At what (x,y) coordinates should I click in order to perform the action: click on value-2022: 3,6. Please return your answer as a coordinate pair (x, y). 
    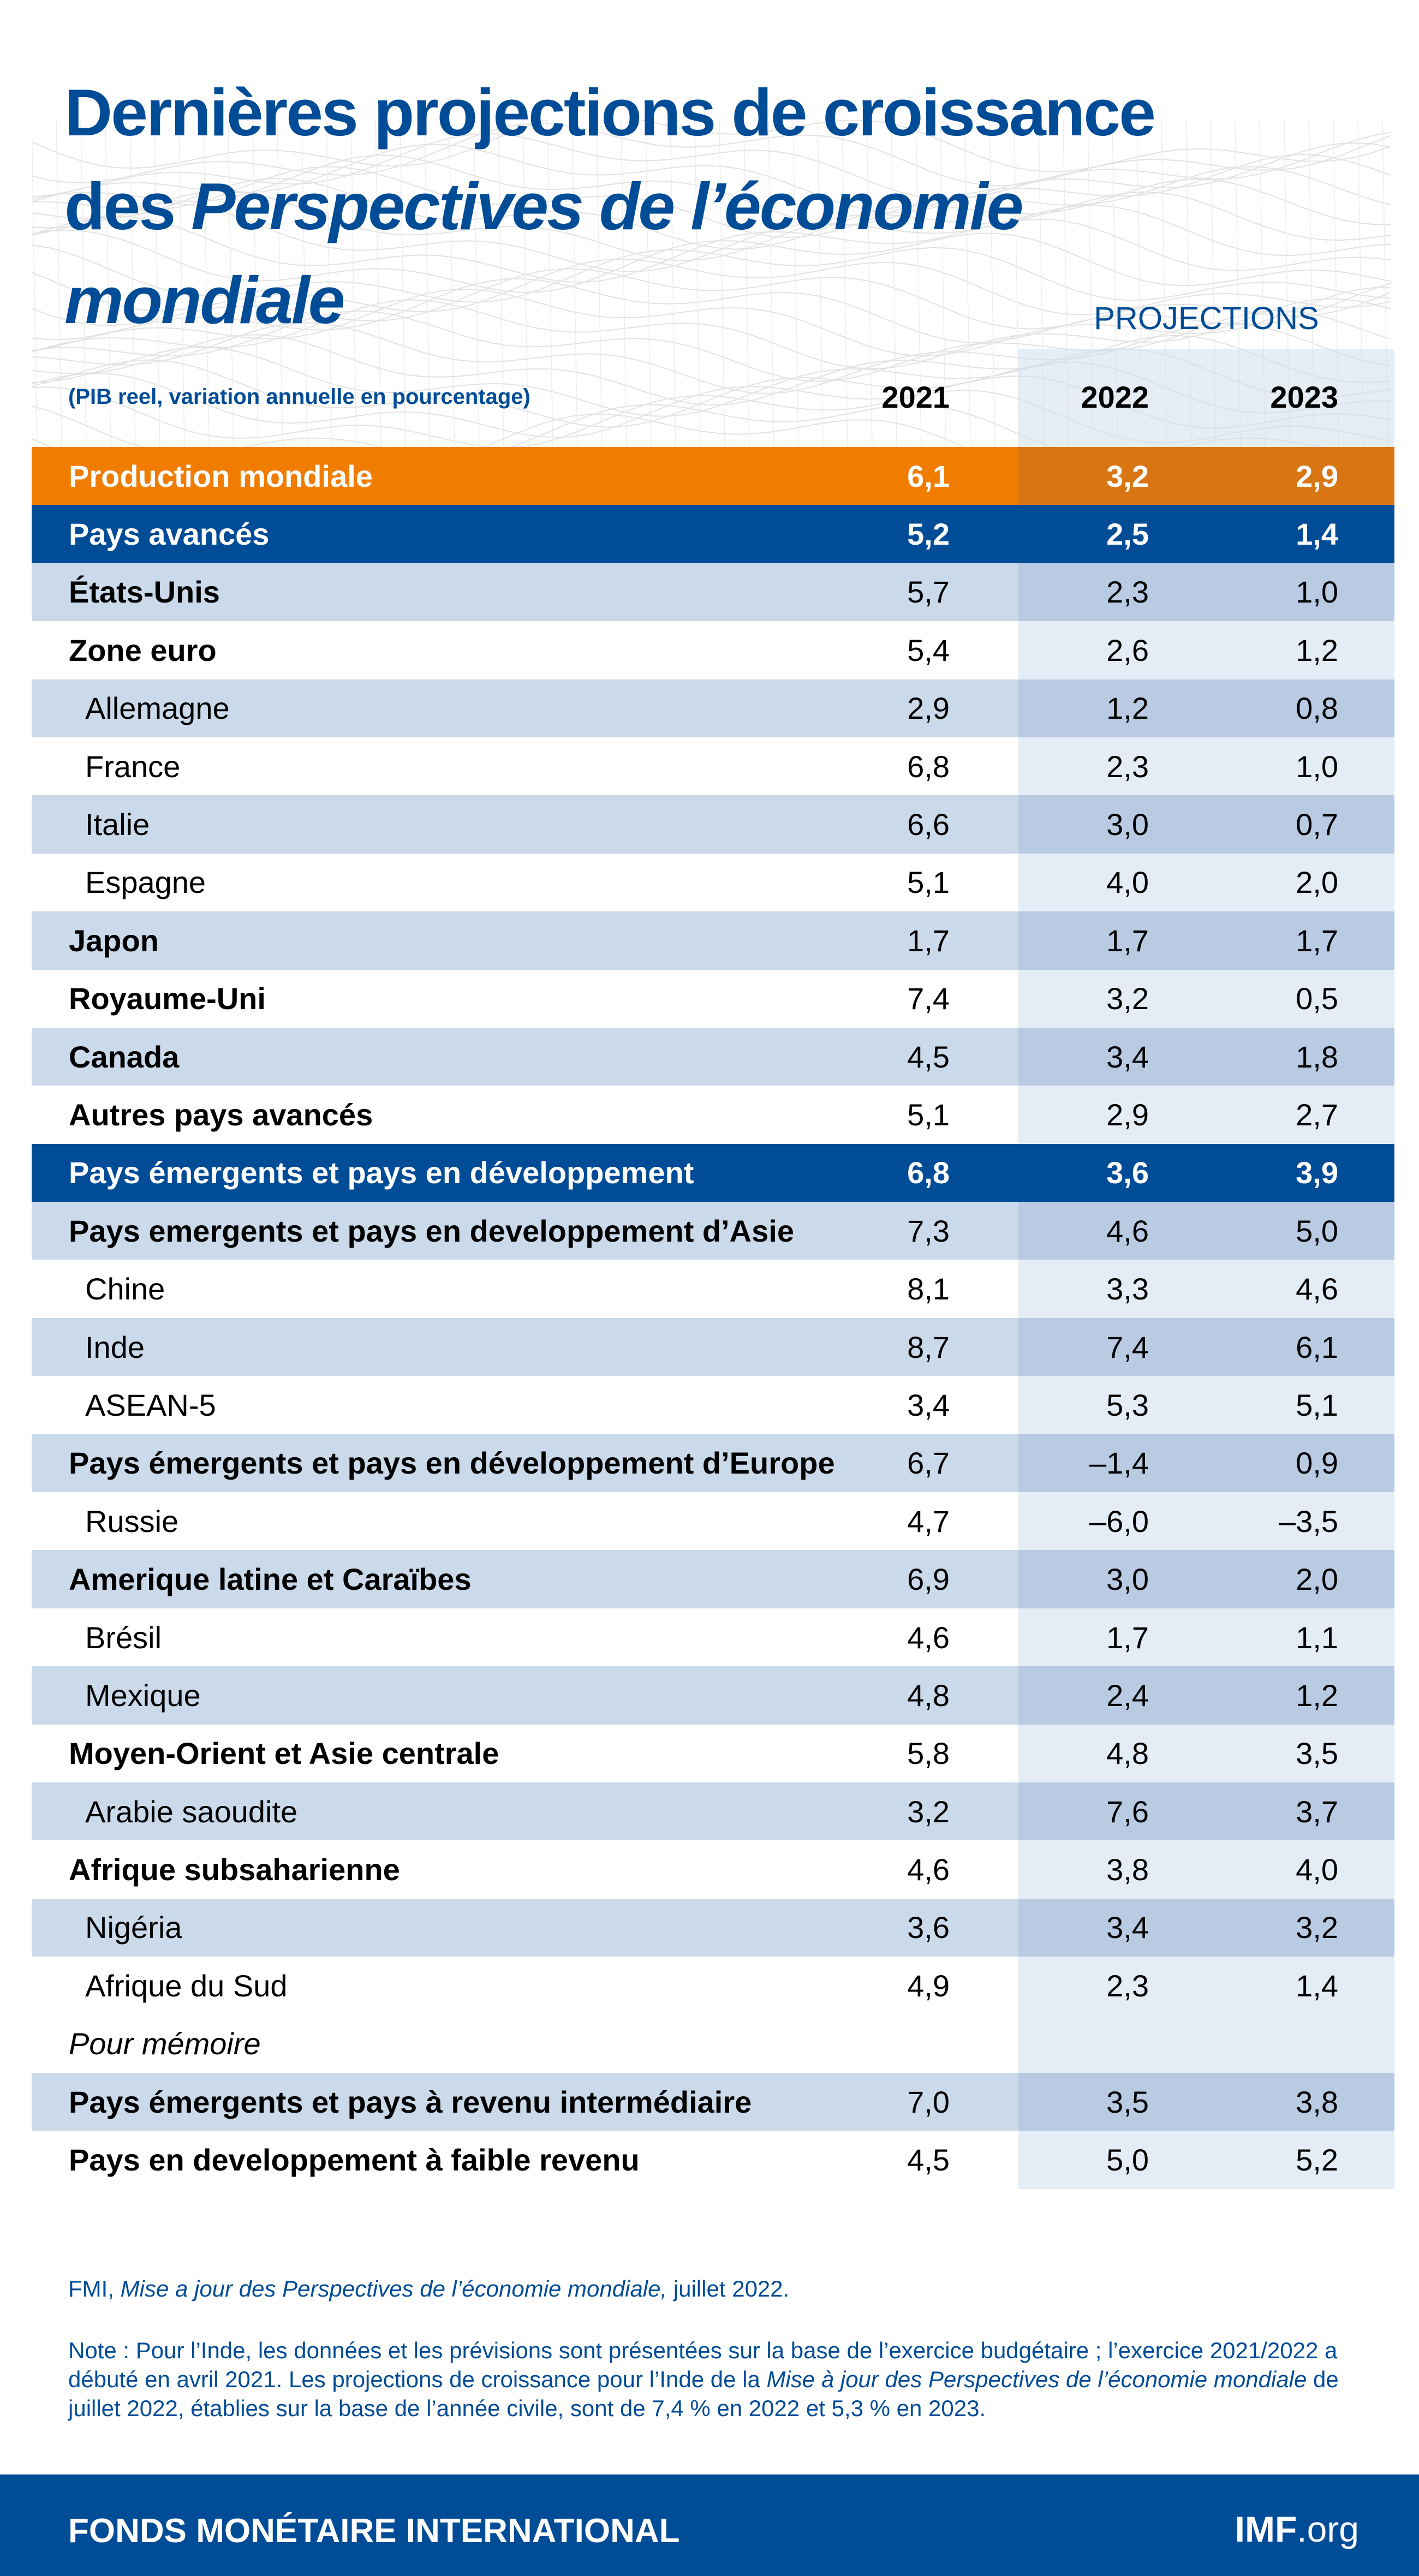
    Looking at the image, I should click on (1127, 1172).